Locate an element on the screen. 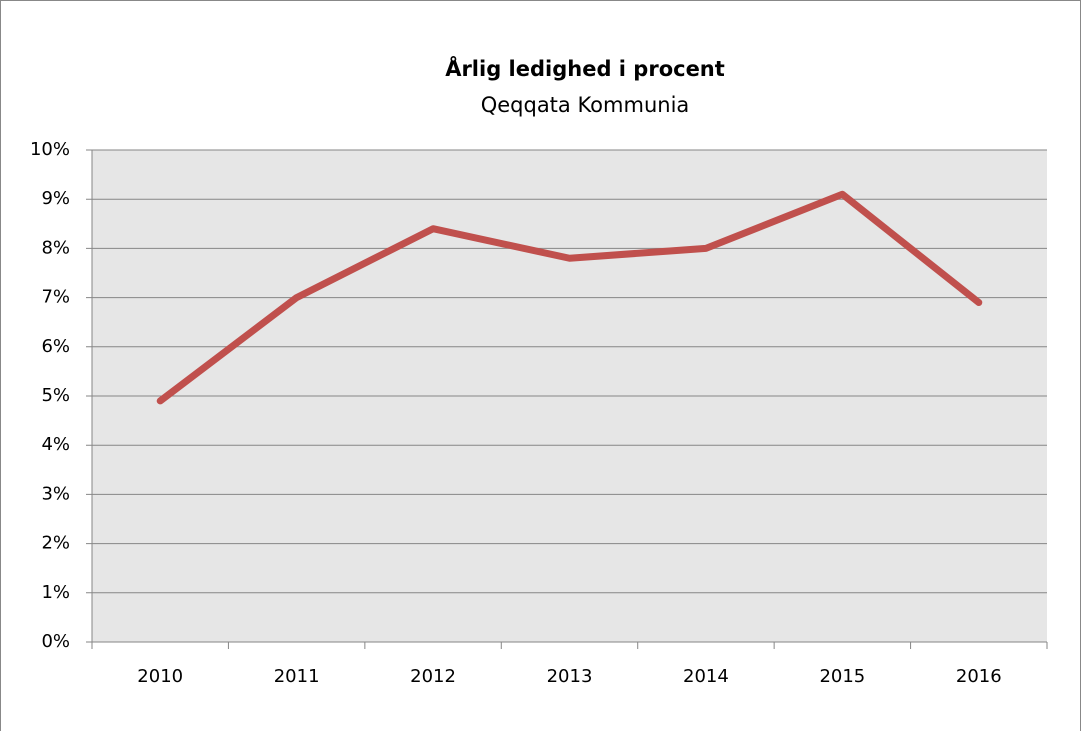 The image size is (1082, 731). y-tick-label: 10% is located at coordinates (50, 149).